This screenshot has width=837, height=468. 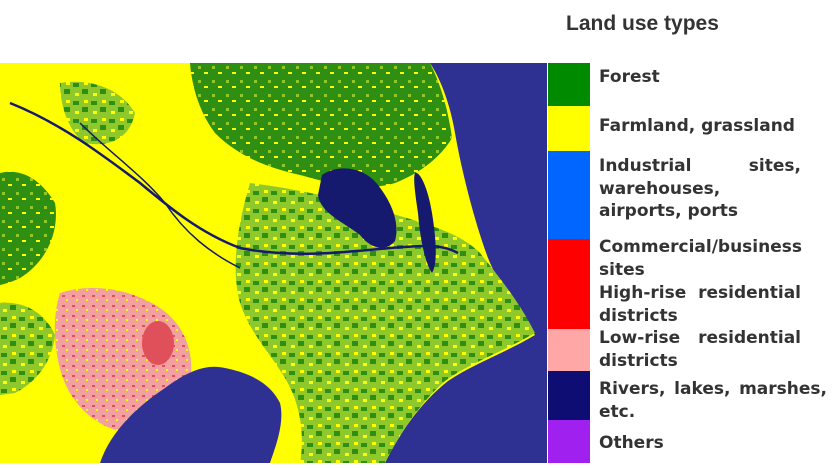 I want to click on legend-label-others: Others, so click(x=631, y=443).